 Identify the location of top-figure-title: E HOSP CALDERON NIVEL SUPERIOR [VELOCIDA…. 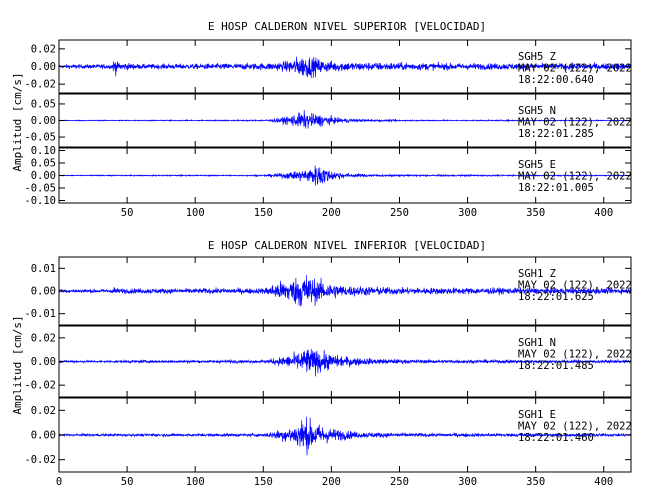
(347, 26).